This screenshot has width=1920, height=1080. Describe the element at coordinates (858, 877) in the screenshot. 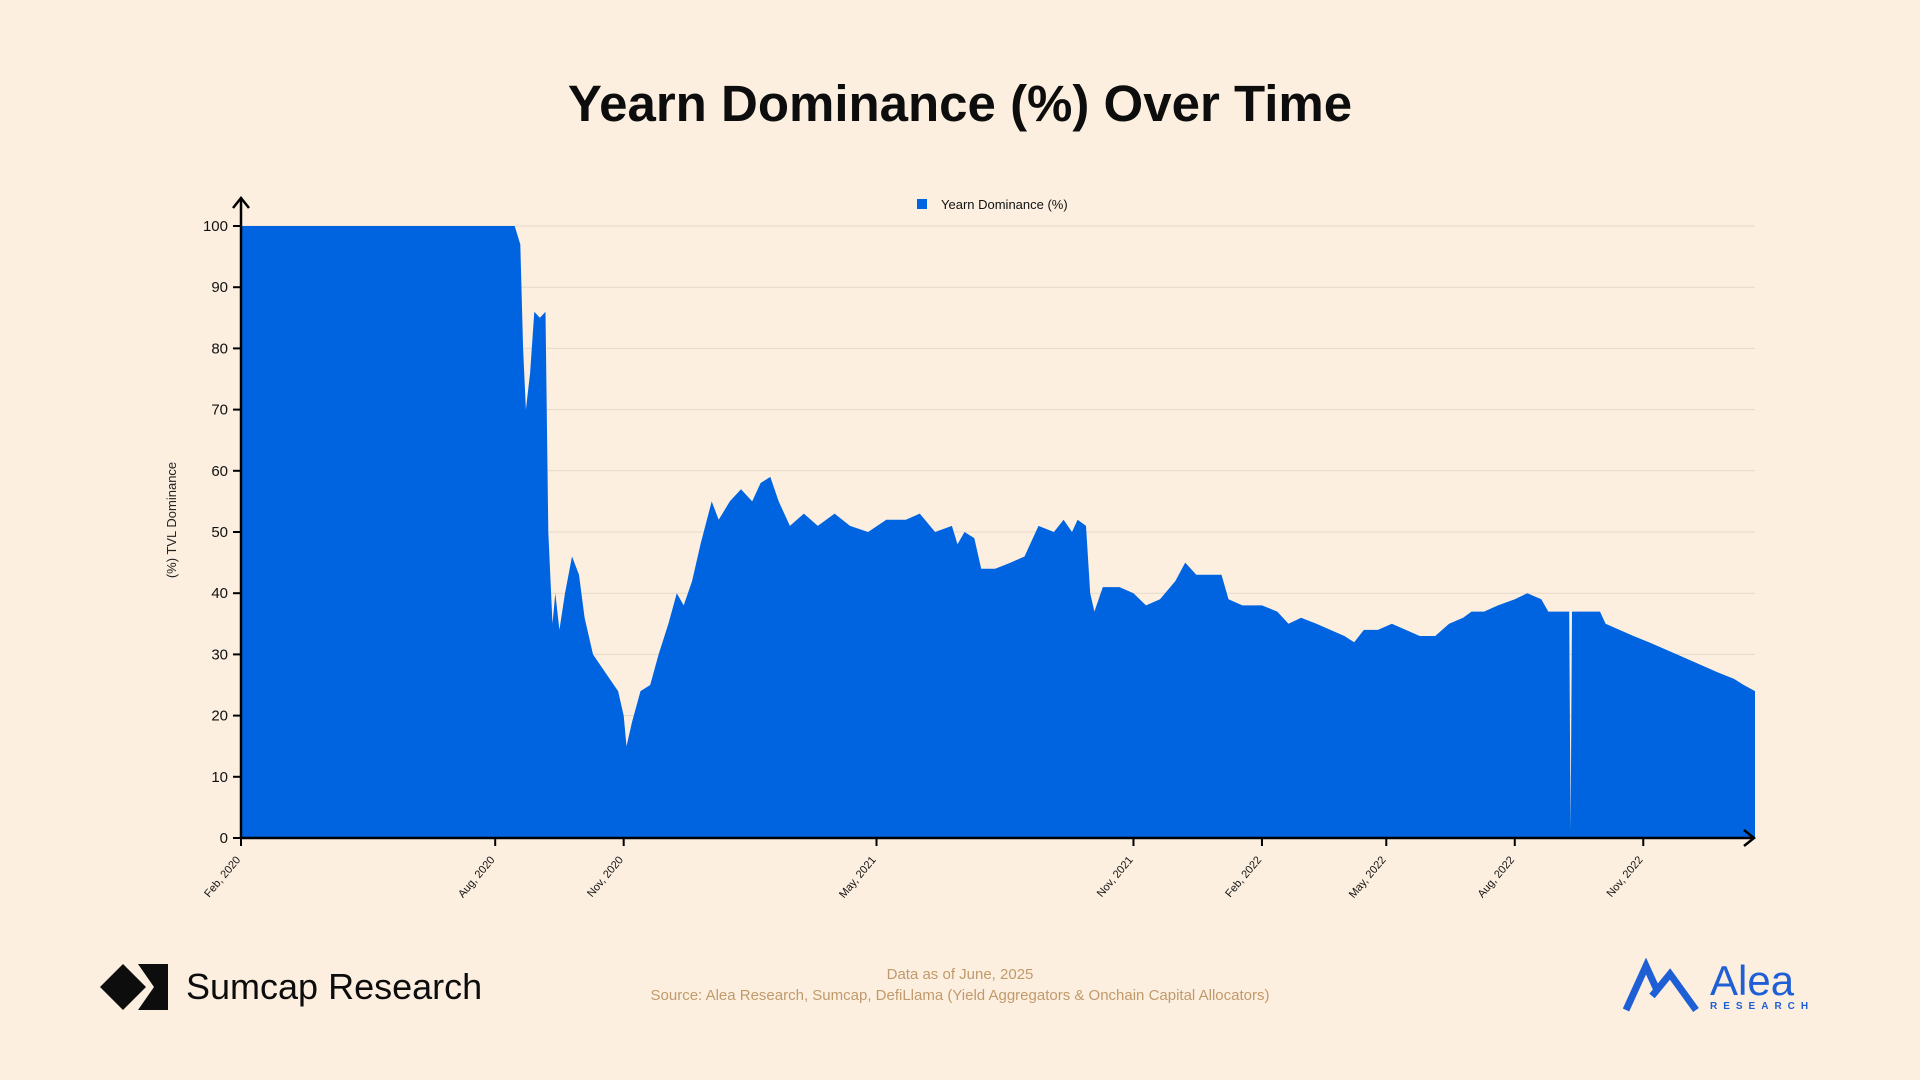

I see `x-tick-label-3: May, 2021` at that location.